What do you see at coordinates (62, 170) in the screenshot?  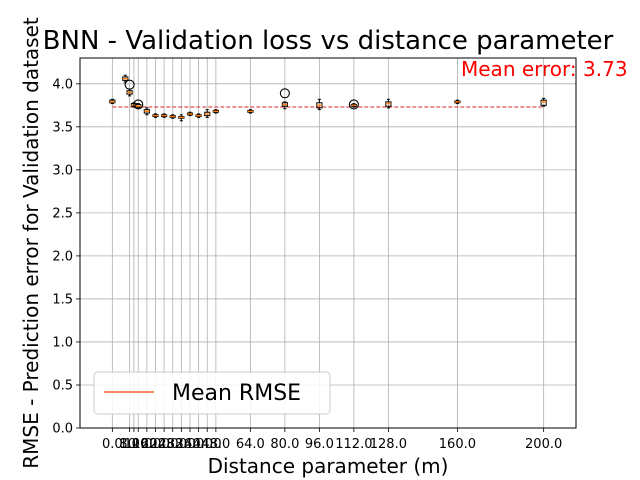 I see `y-tick-label: 3.0` at bounding box center [62, 170].